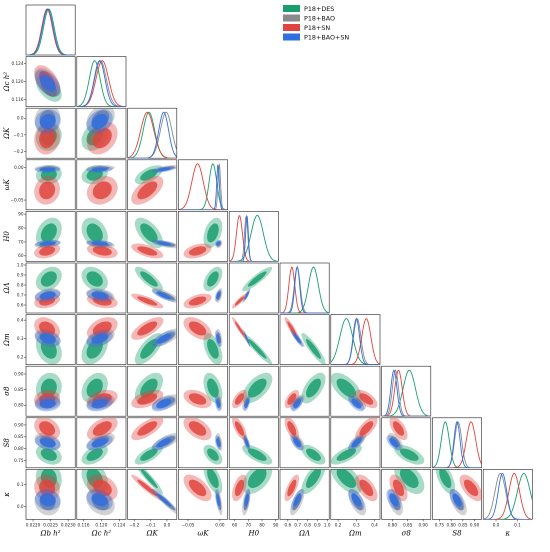 This screenshot has height=552, width=550. I want to click on xtick-kap: 0.1, so click(517, 524).